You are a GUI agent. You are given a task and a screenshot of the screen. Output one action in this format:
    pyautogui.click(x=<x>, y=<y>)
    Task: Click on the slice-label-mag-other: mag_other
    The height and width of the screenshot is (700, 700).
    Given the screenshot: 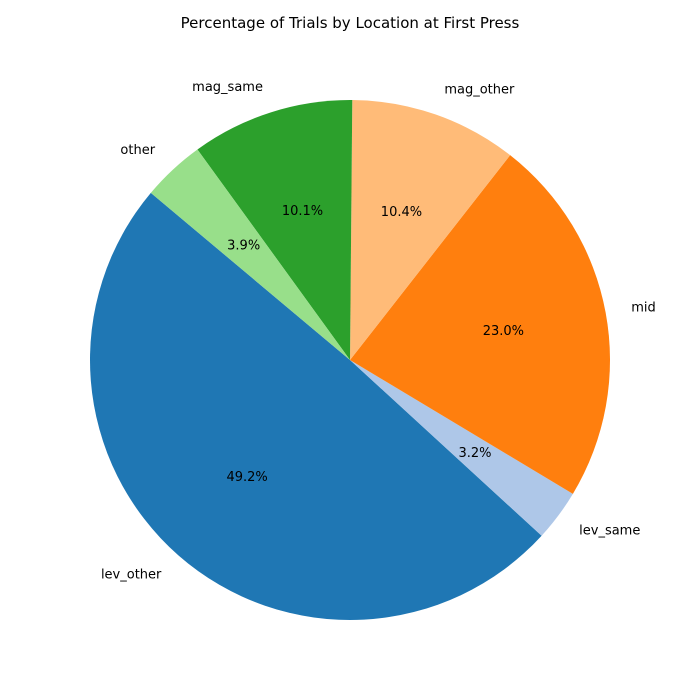 What is the action you would take?
    pyautogui.click(x=479, y=90)
    